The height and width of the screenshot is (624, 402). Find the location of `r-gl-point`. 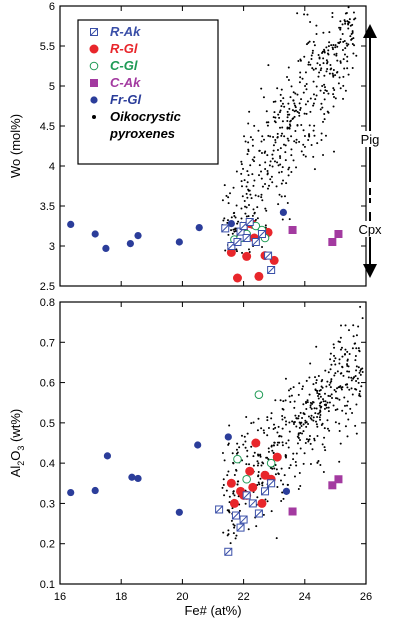

r-gl-point is located at coordinates (231, 252).